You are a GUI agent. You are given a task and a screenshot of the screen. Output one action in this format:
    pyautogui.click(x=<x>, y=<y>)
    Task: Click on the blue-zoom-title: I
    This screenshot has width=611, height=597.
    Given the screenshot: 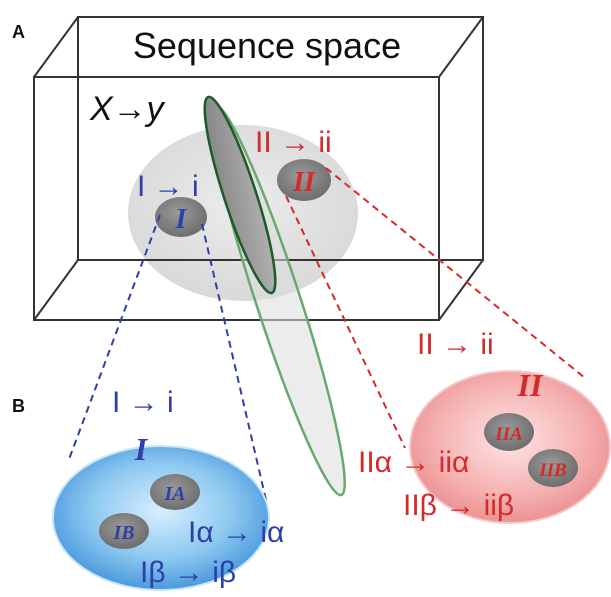 What is the action you would take?
    pyautogui.click(x=141, y=449)
    